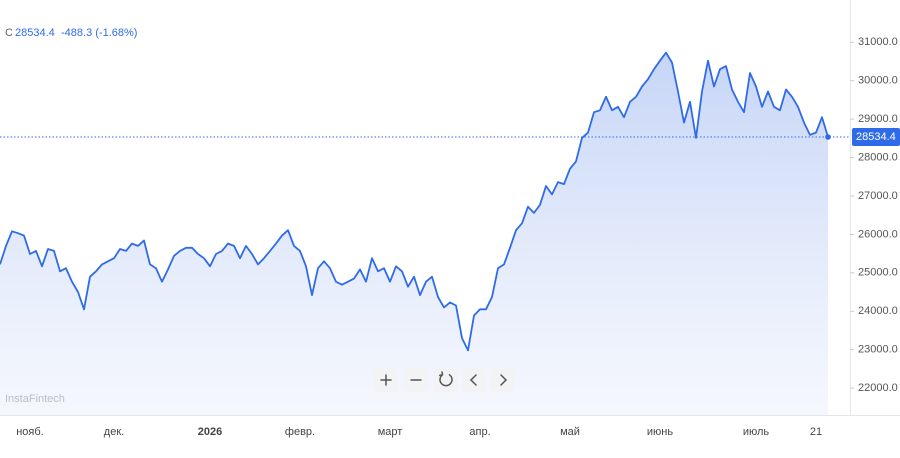 The height and width of the screenshot is (458, 900). Describe the element at coordinates (878, 388) in the screenshot. I see `y-tick-label: 22000.0` at that location.